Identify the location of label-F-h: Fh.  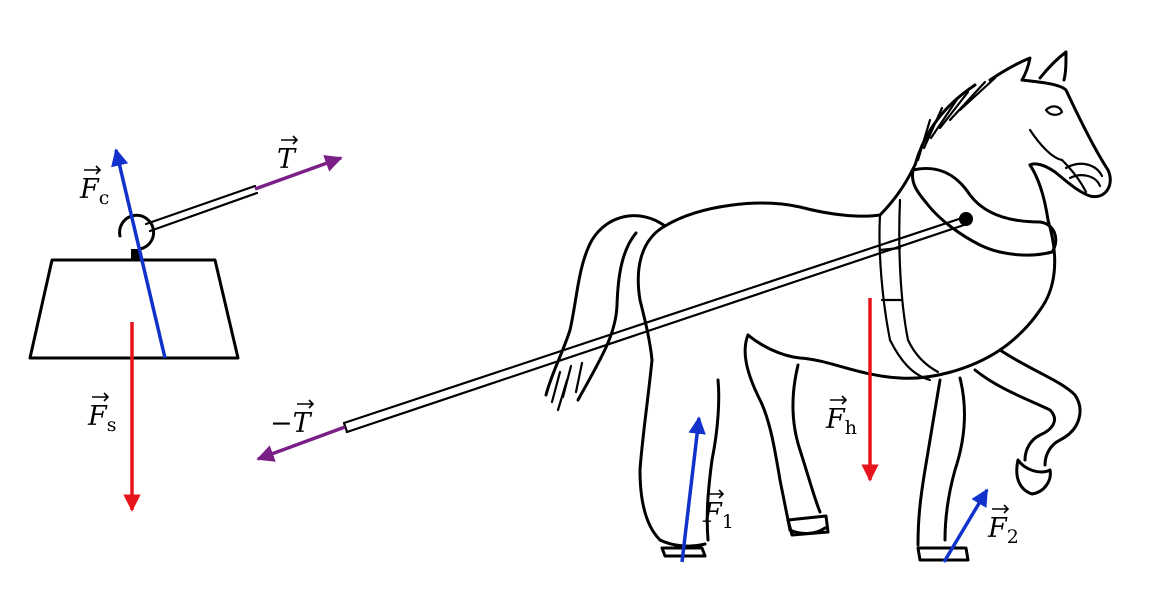
(841, 417).